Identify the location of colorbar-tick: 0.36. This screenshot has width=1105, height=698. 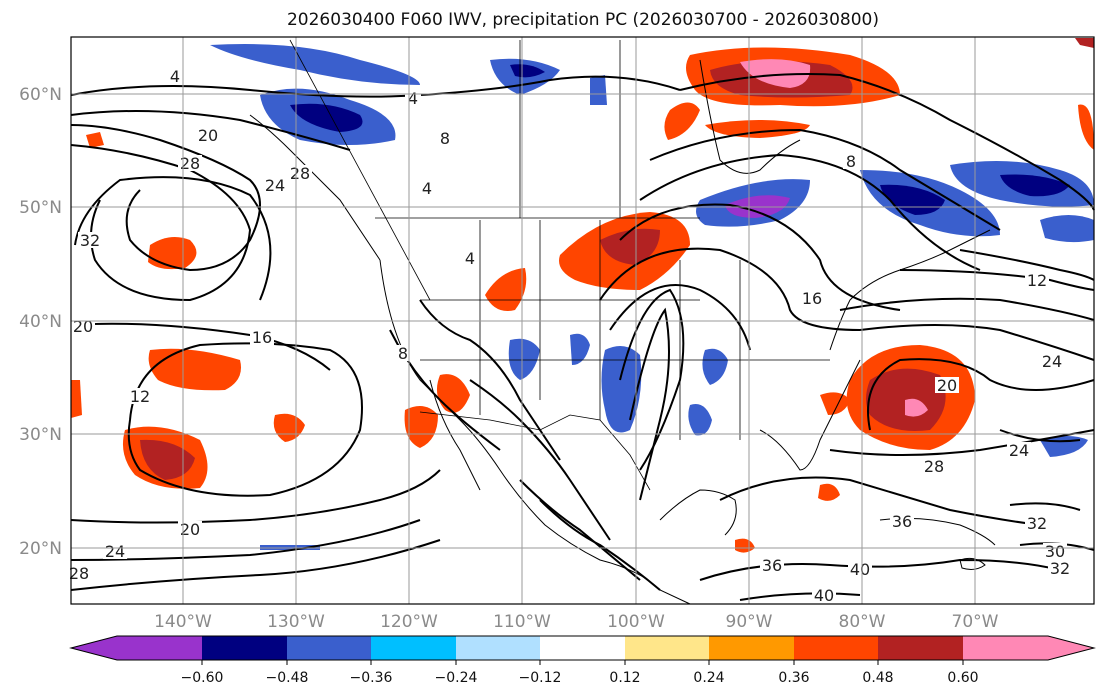
(793, 678).